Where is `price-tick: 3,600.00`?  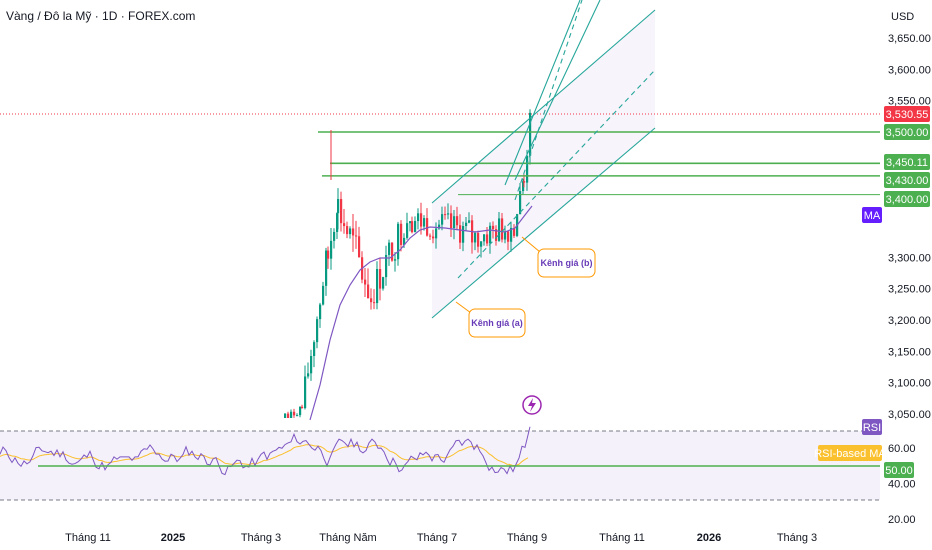 price-tick: 3,600.00 is located at coordinates (909, 70).